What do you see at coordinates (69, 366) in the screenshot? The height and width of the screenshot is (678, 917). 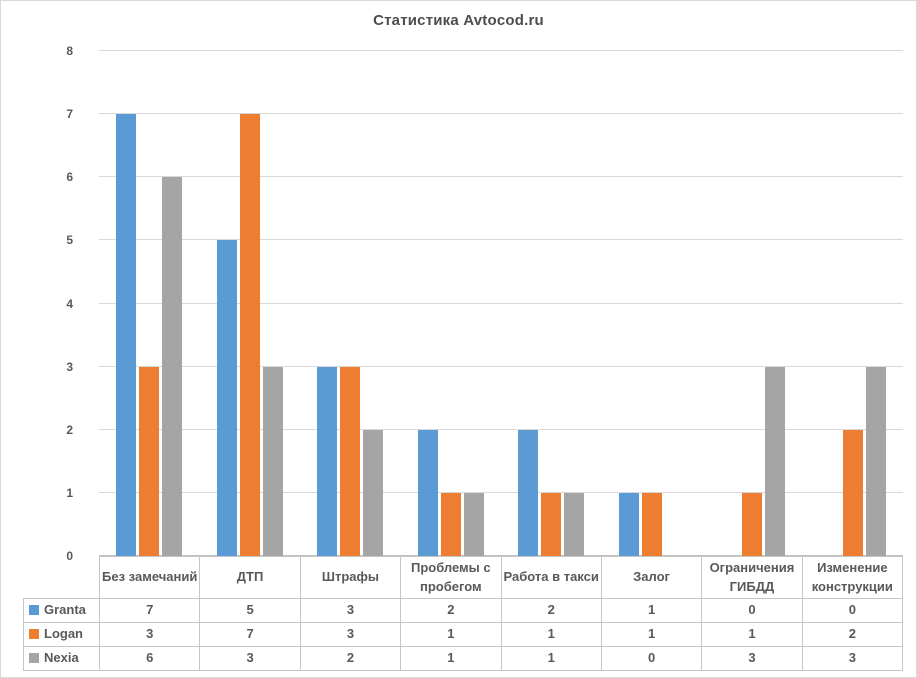 I see `y-axis-tick-label: 3` at bounding box center [69, 366].